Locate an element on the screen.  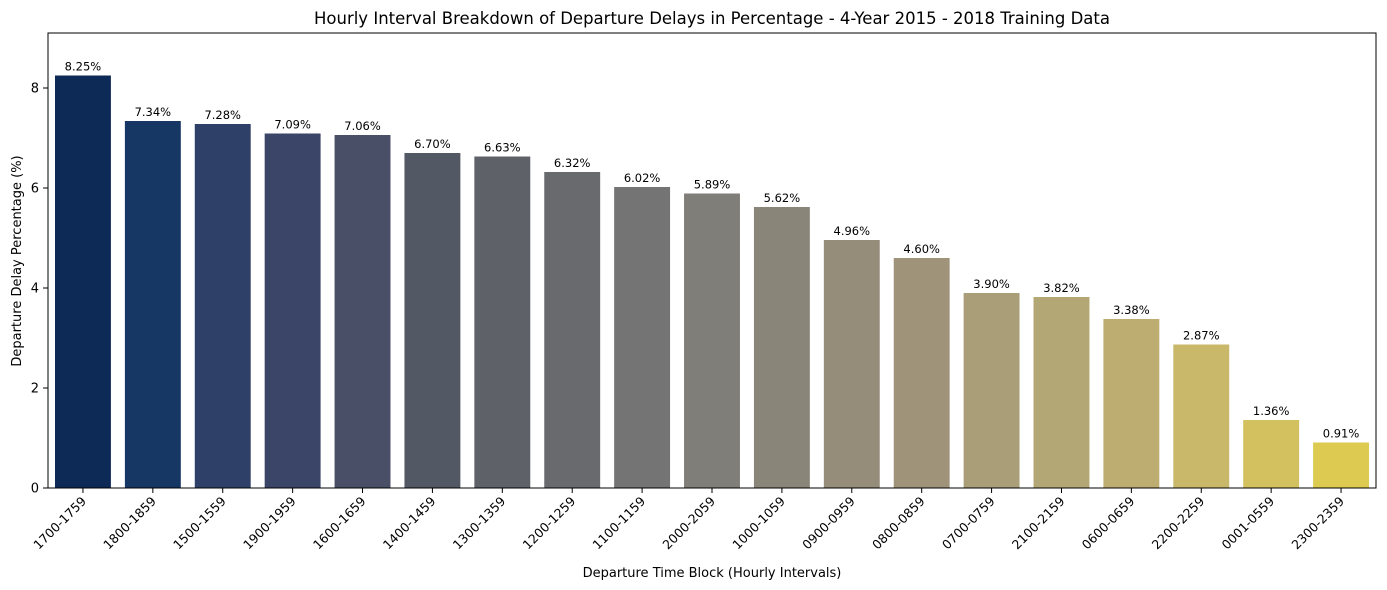
y-tick-label: 6 is located at coordinates (35, 189).